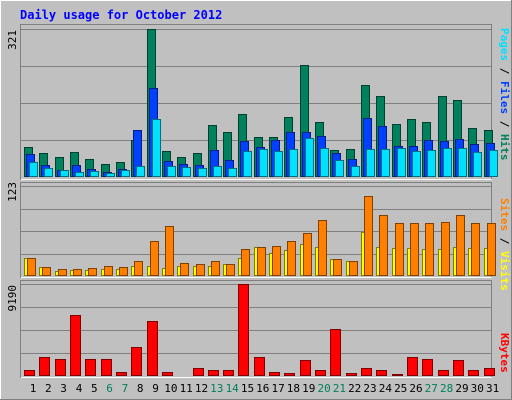 The width and height of the screenshot is (512, 400). What do you see at coordinates (415, 388) in the screenshot?
I see `x-tick-day-26: 26` at bounding box center [415, 388].